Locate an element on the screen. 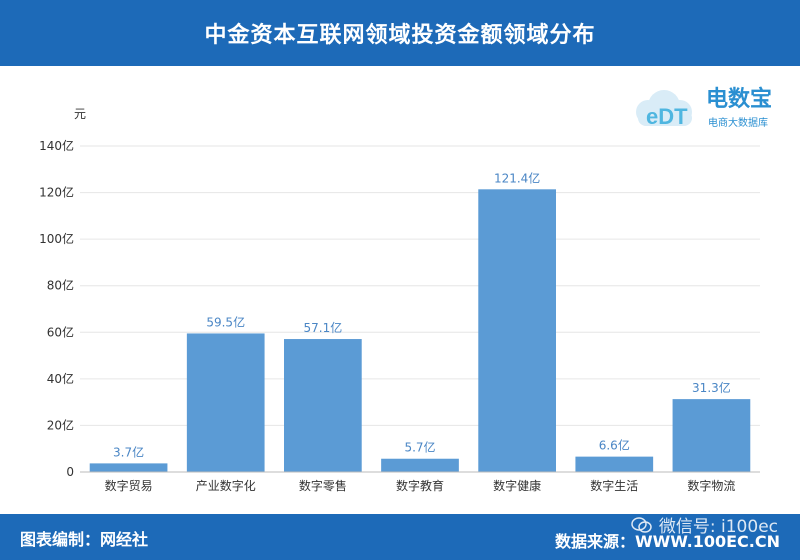 Image resolution: width=800 pixels, height=560 pixels. y-tick-label: 20亿 is located at coordinates (60, 424).